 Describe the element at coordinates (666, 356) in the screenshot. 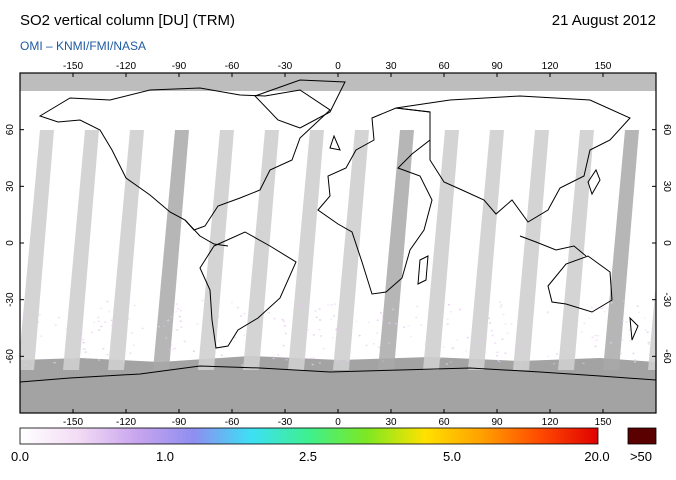

I see `lat-tick-label: -60` at that location.